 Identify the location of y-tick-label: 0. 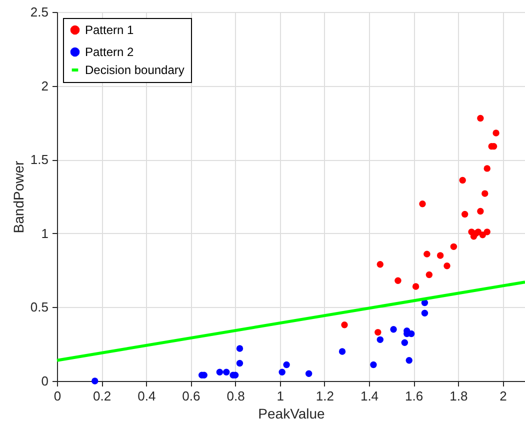
(44, 381).